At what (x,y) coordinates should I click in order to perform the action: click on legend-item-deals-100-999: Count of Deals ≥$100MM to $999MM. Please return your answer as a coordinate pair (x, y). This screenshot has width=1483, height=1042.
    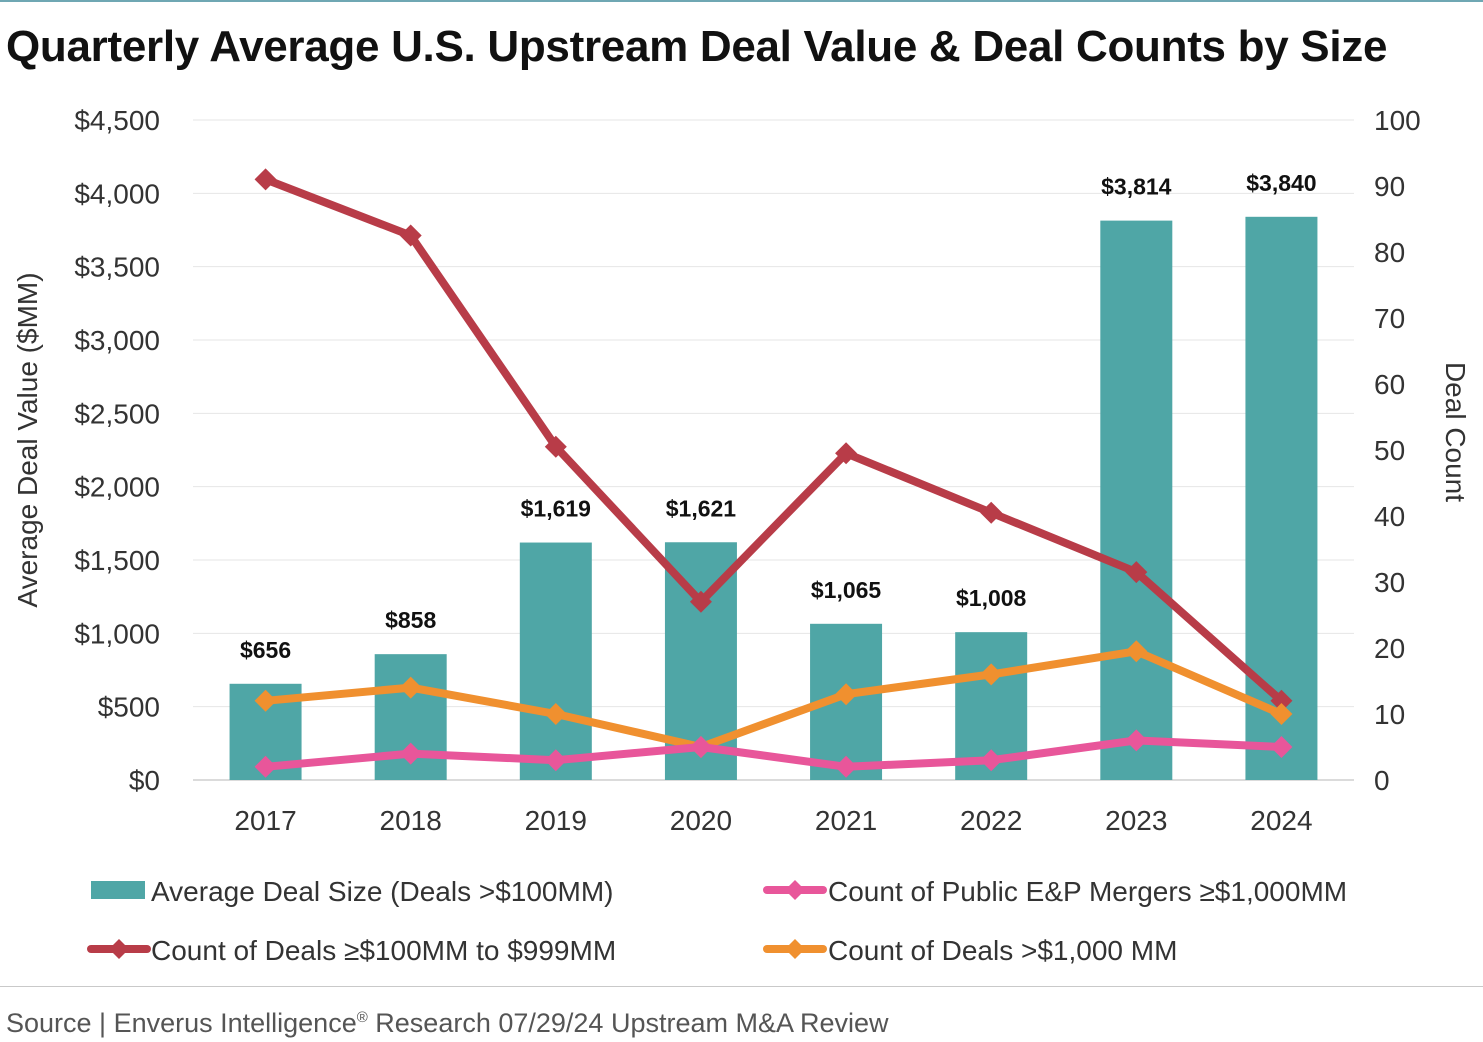
    Looking at the image, I should click on (351, 950).